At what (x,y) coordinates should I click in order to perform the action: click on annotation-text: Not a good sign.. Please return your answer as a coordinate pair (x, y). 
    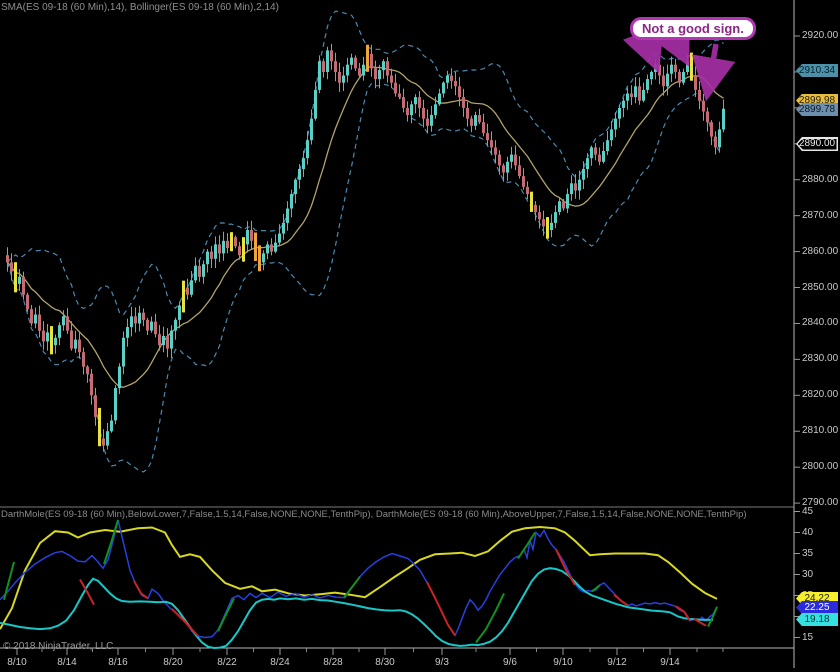
    Looking at the image, I should click on (693, 28).